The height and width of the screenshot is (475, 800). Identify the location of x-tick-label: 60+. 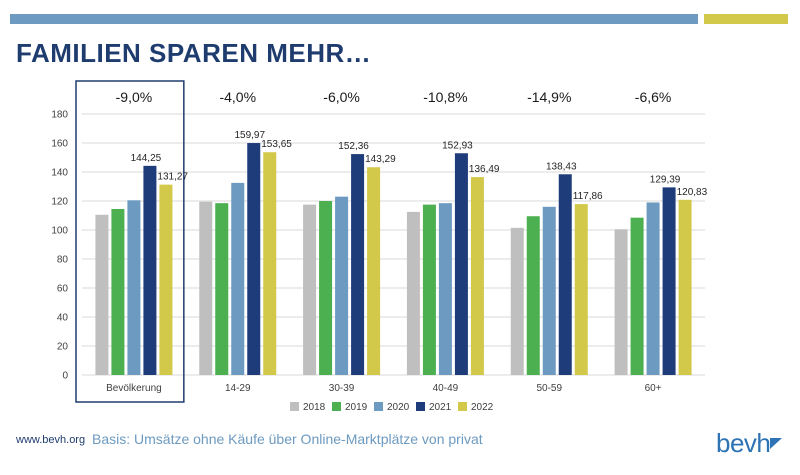
(653, 388).